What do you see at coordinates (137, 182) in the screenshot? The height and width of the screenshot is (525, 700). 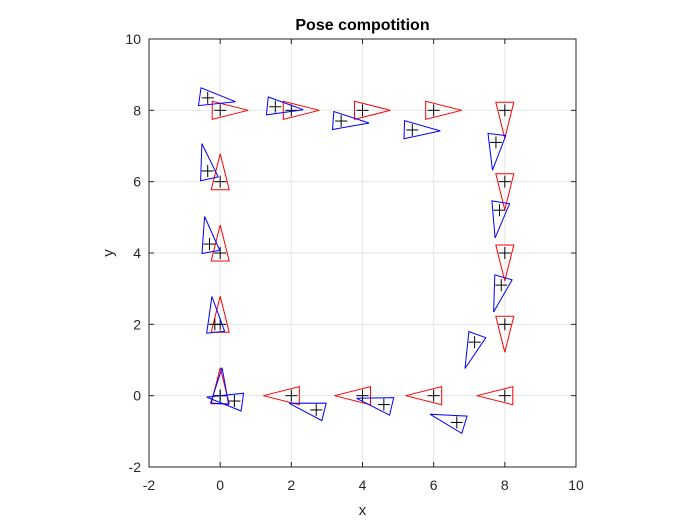 I see `y-tick-label: 6` at bounding box center [137, 182].